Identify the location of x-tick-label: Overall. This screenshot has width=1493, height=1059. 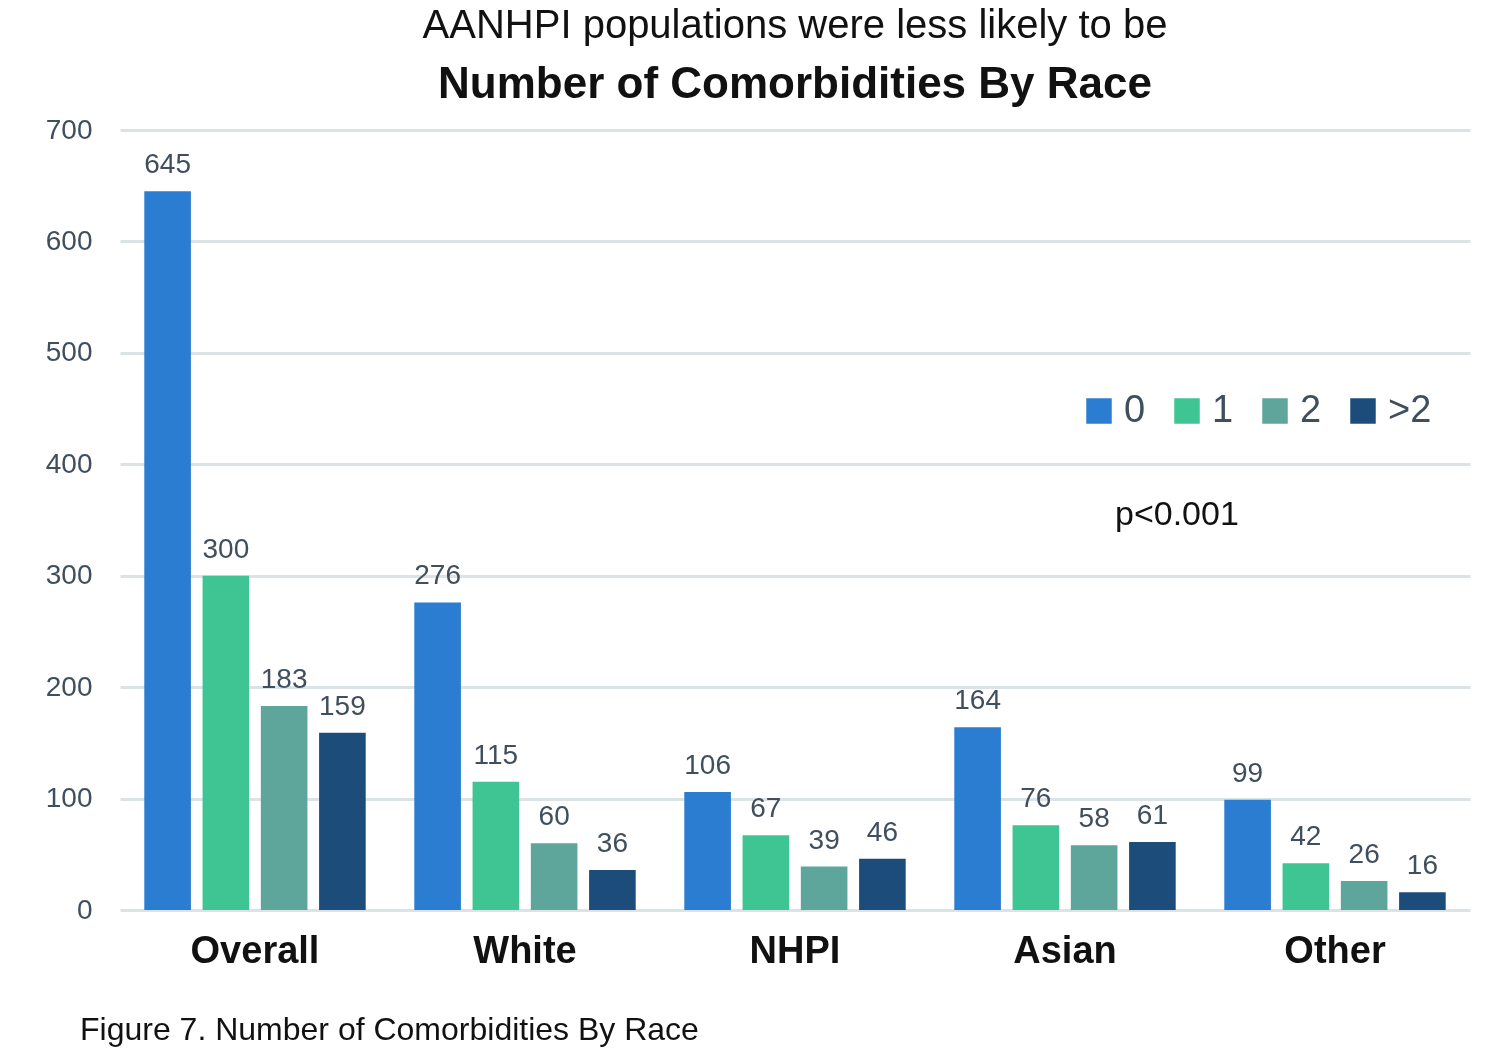
(255, 949).